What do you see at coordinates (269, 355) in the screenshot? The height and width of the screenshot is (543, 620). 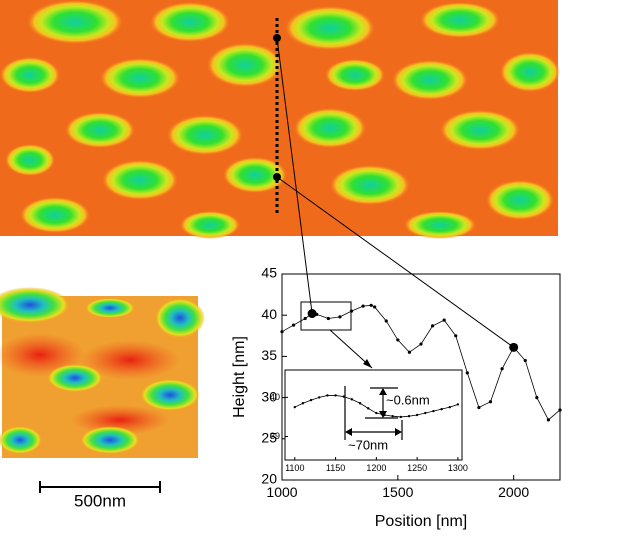 I see `y-tick-label: 35` at bounding box center [269, 355].